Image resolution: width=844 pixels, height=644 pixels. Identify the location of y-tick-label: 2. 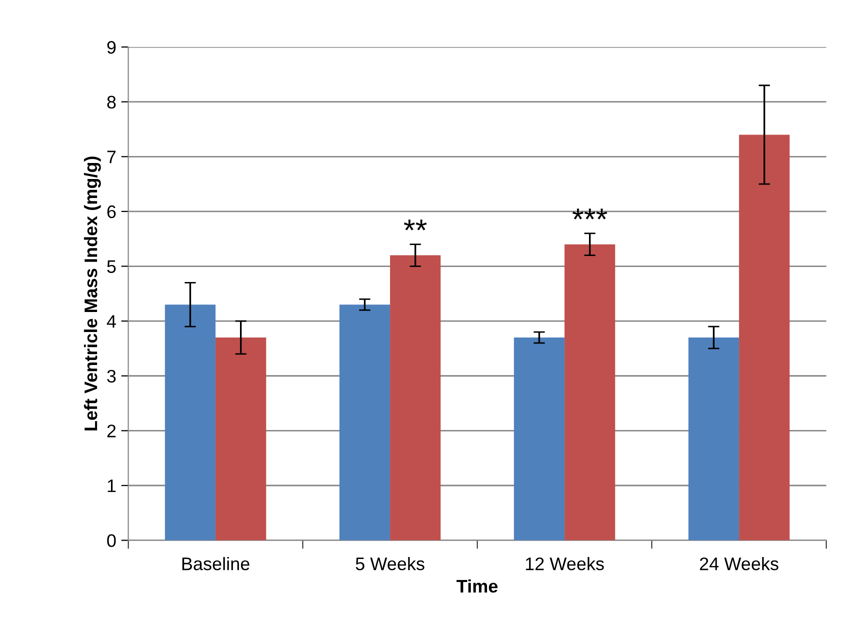
(111, 431).